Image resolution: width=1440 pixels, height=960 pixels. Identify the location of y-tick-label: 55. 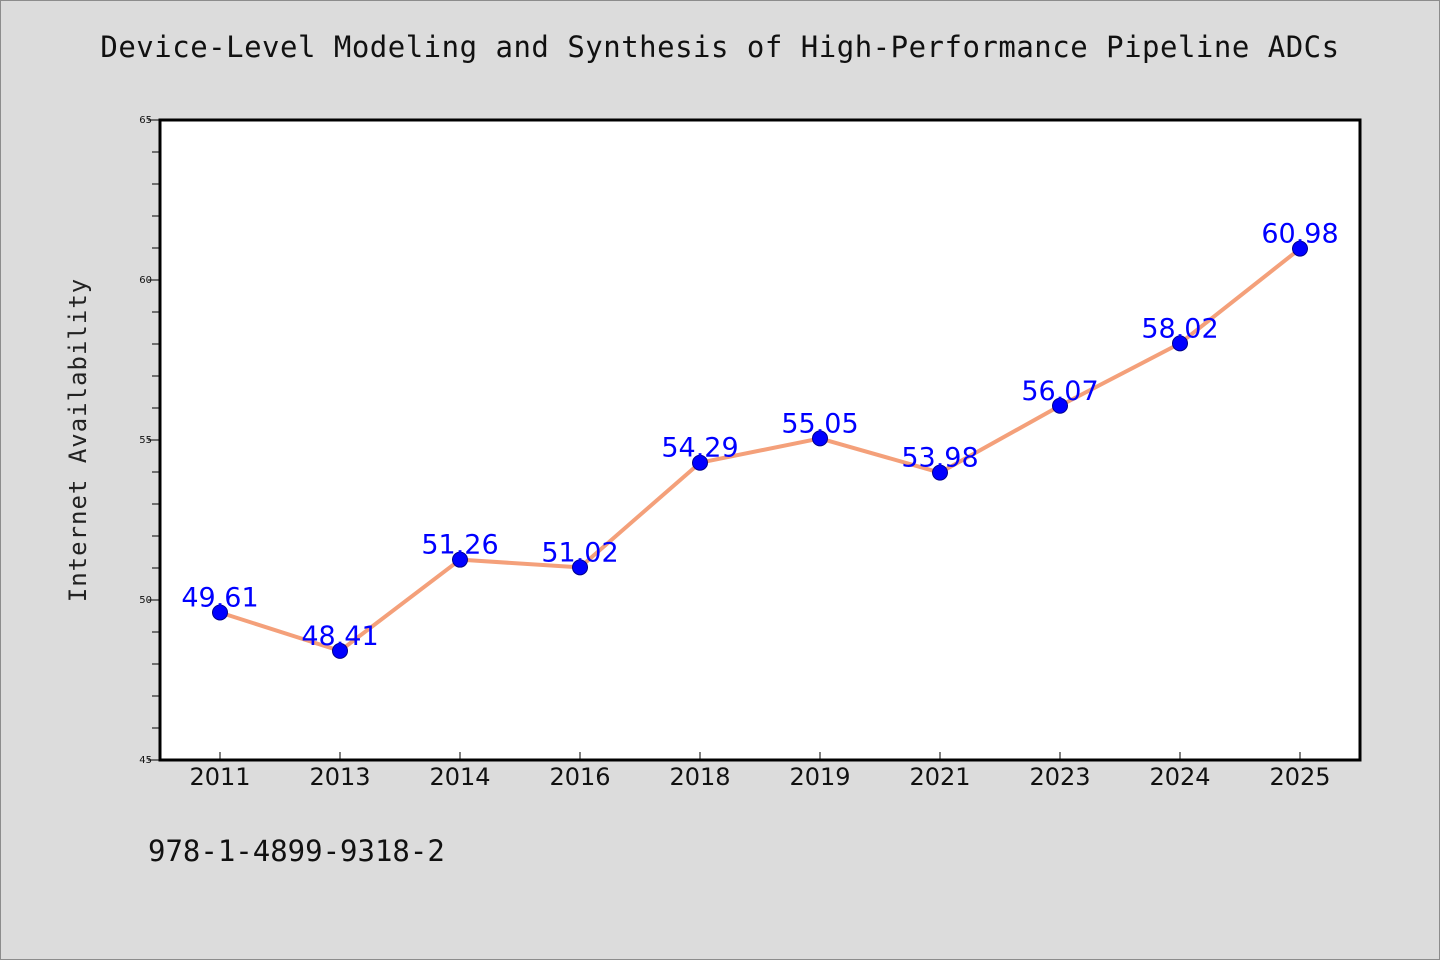
(145, 440).